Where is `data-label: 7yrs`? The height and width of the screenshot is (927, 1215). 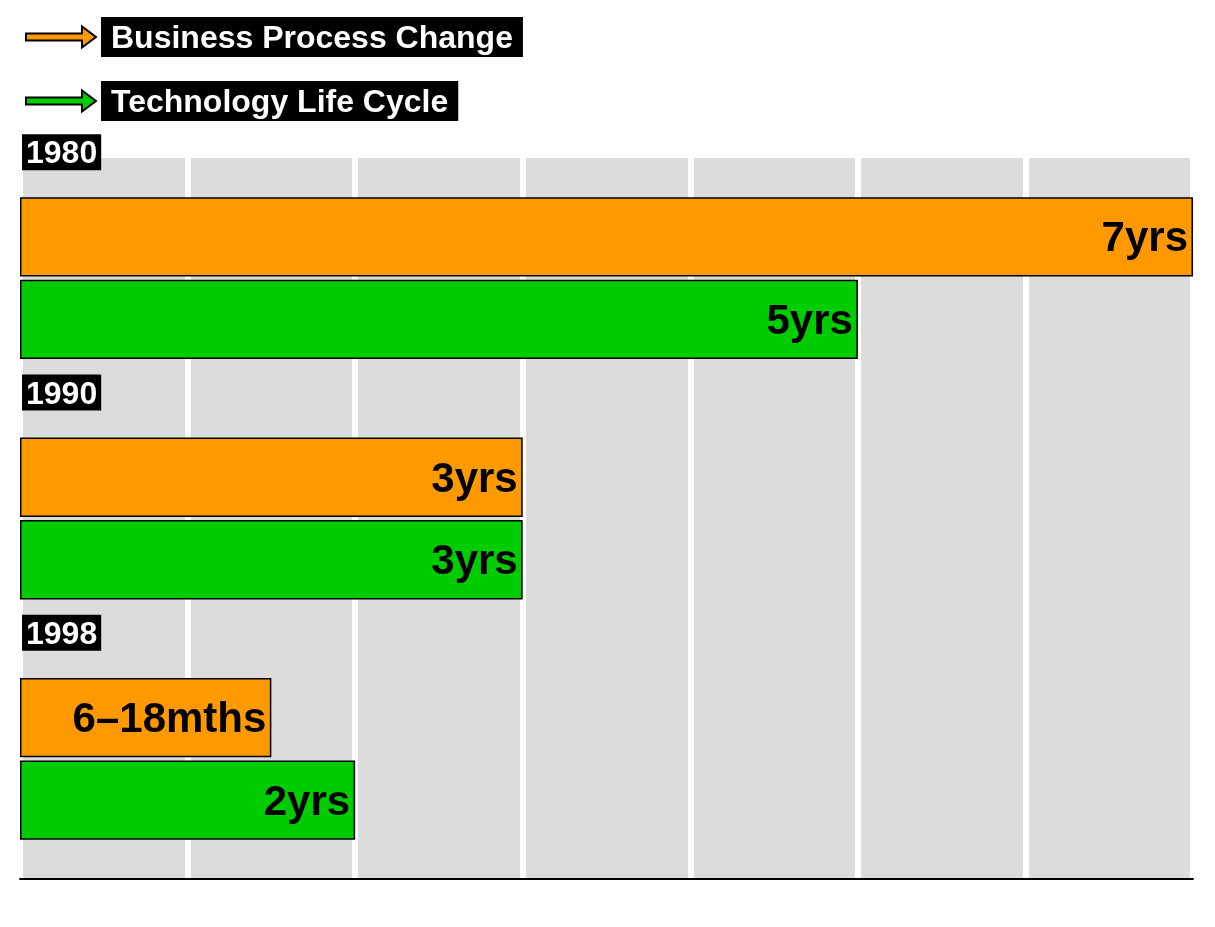
data-label: 7yrs is located at coordinates (1144, 237).